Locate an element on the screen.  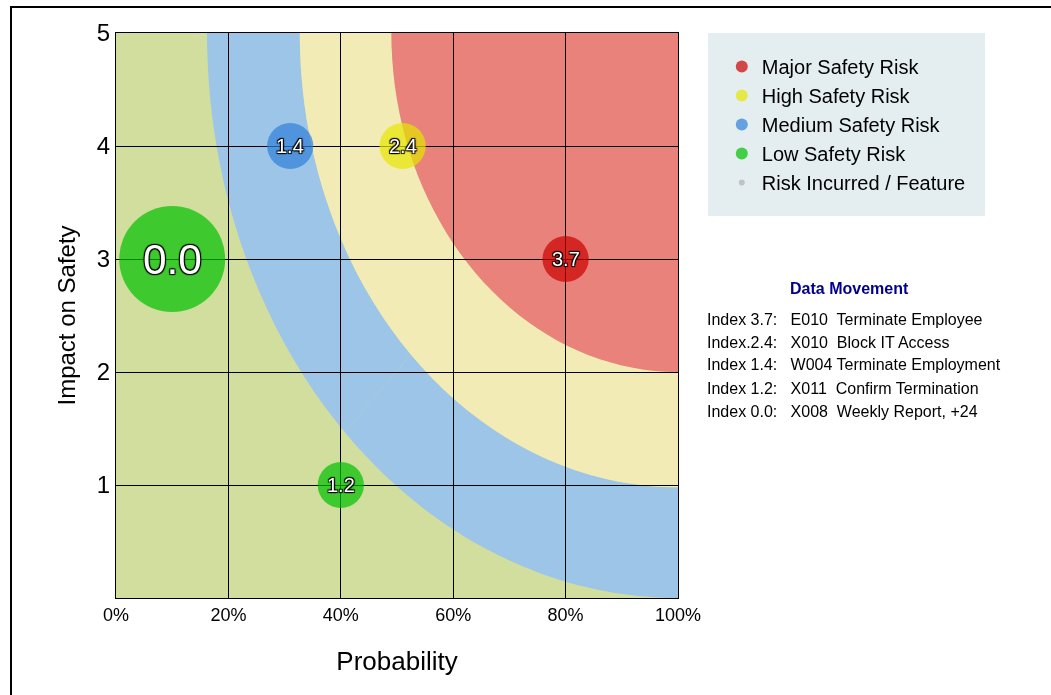
text: Index.2.4: X010 Block IT Access is located at coordinates (828, 342).